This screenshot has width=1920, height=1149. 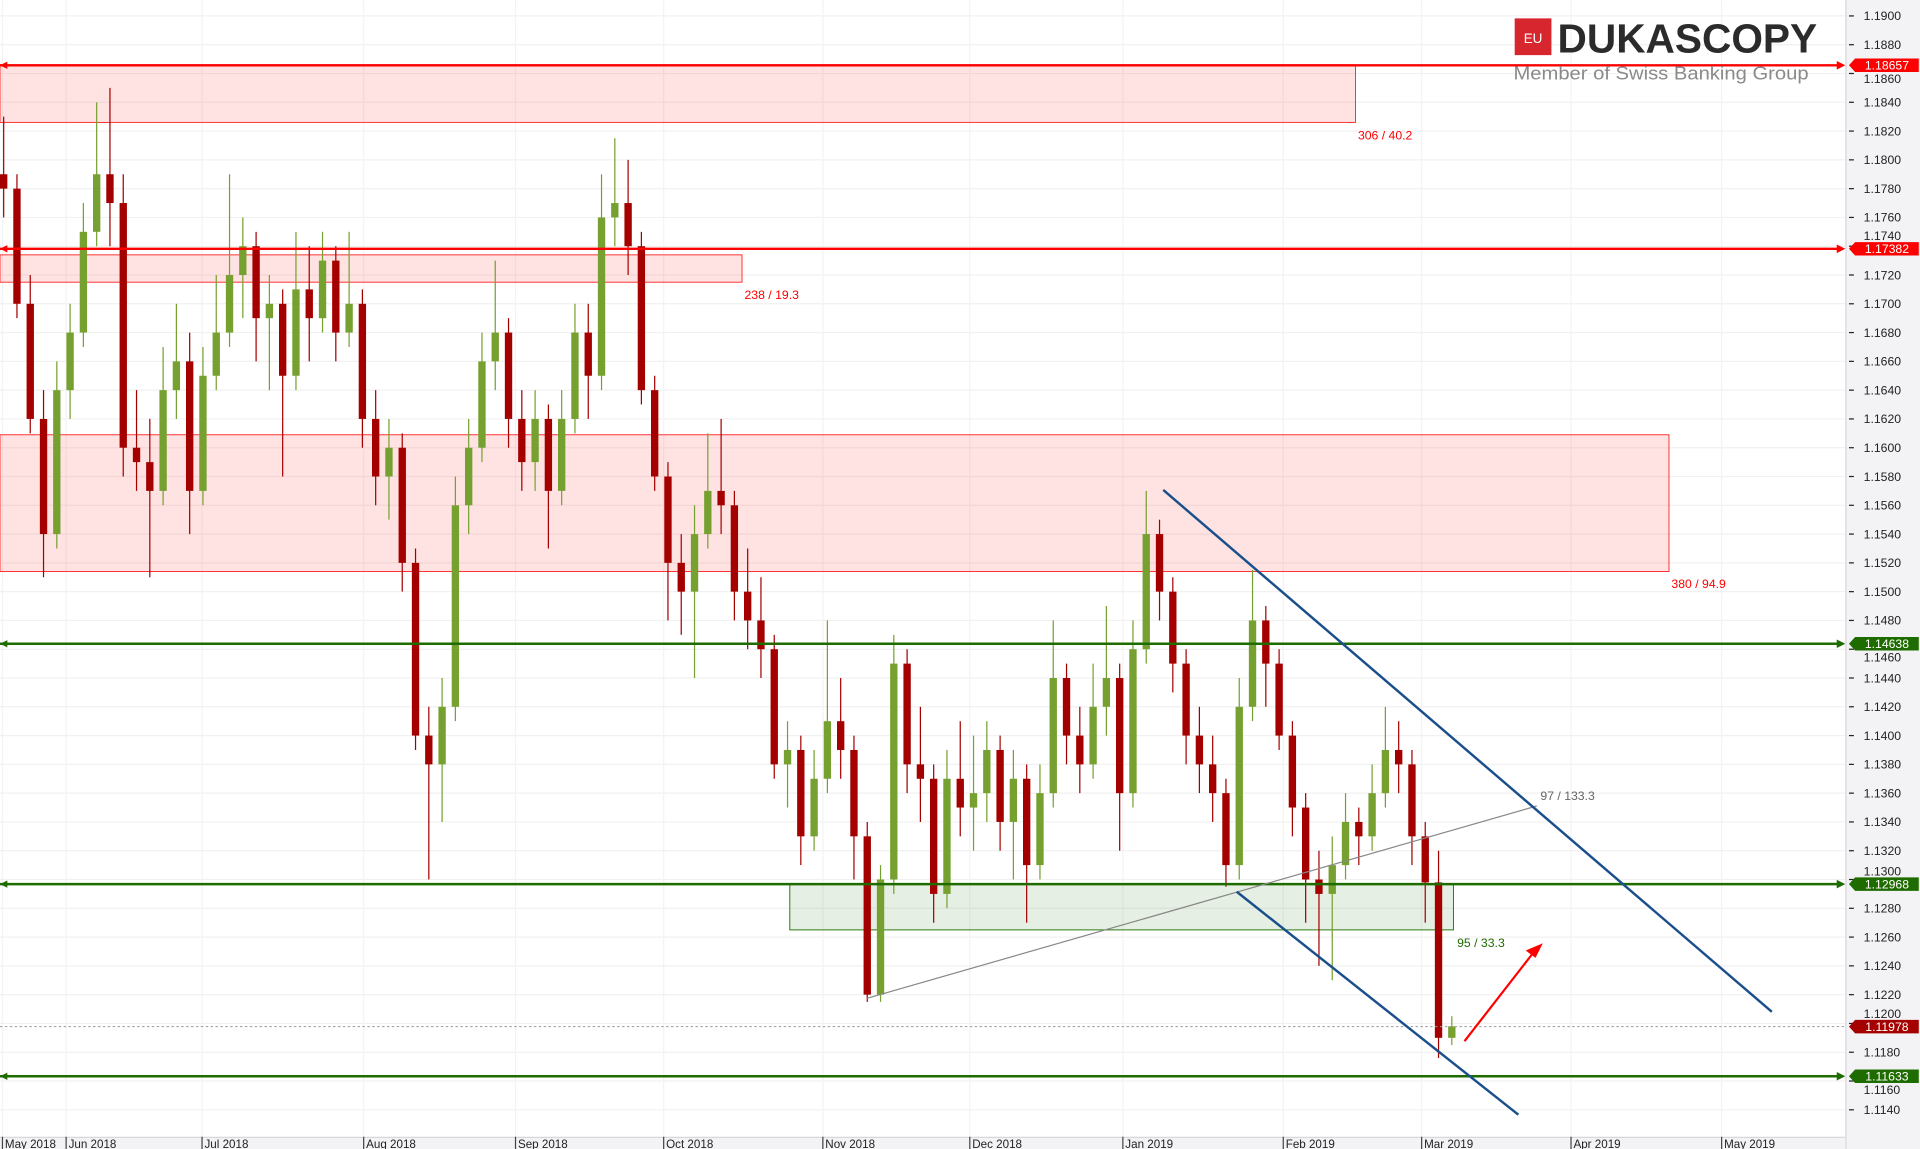 What do you see at coordinates (1887, 66) in the screenshot?
I see `price-tag-label: 1.18657` at bounding box center [1887, 66].